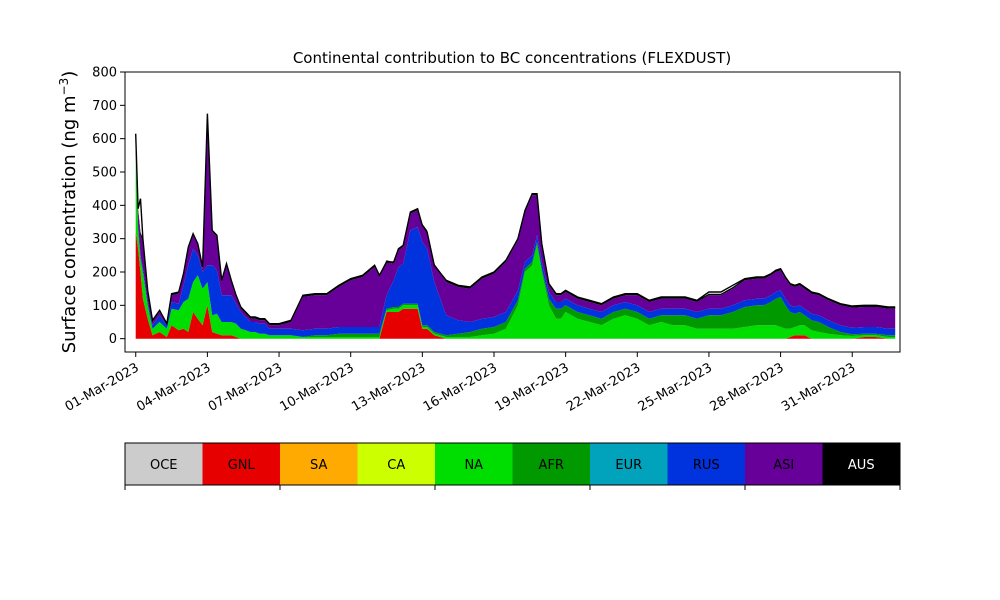 Image resolution: width=1000 pixels, height=600 pixels. I want to click on legend-swatch-na, so click(474, 464).